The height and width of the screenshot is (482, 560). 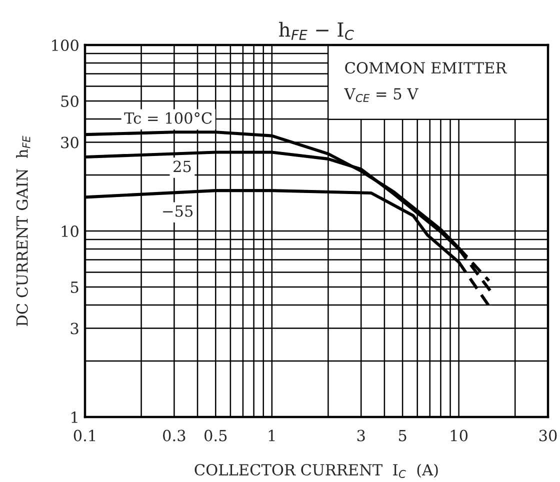 I want to click on x-tick-label: 3, so click(x=361, y=436).